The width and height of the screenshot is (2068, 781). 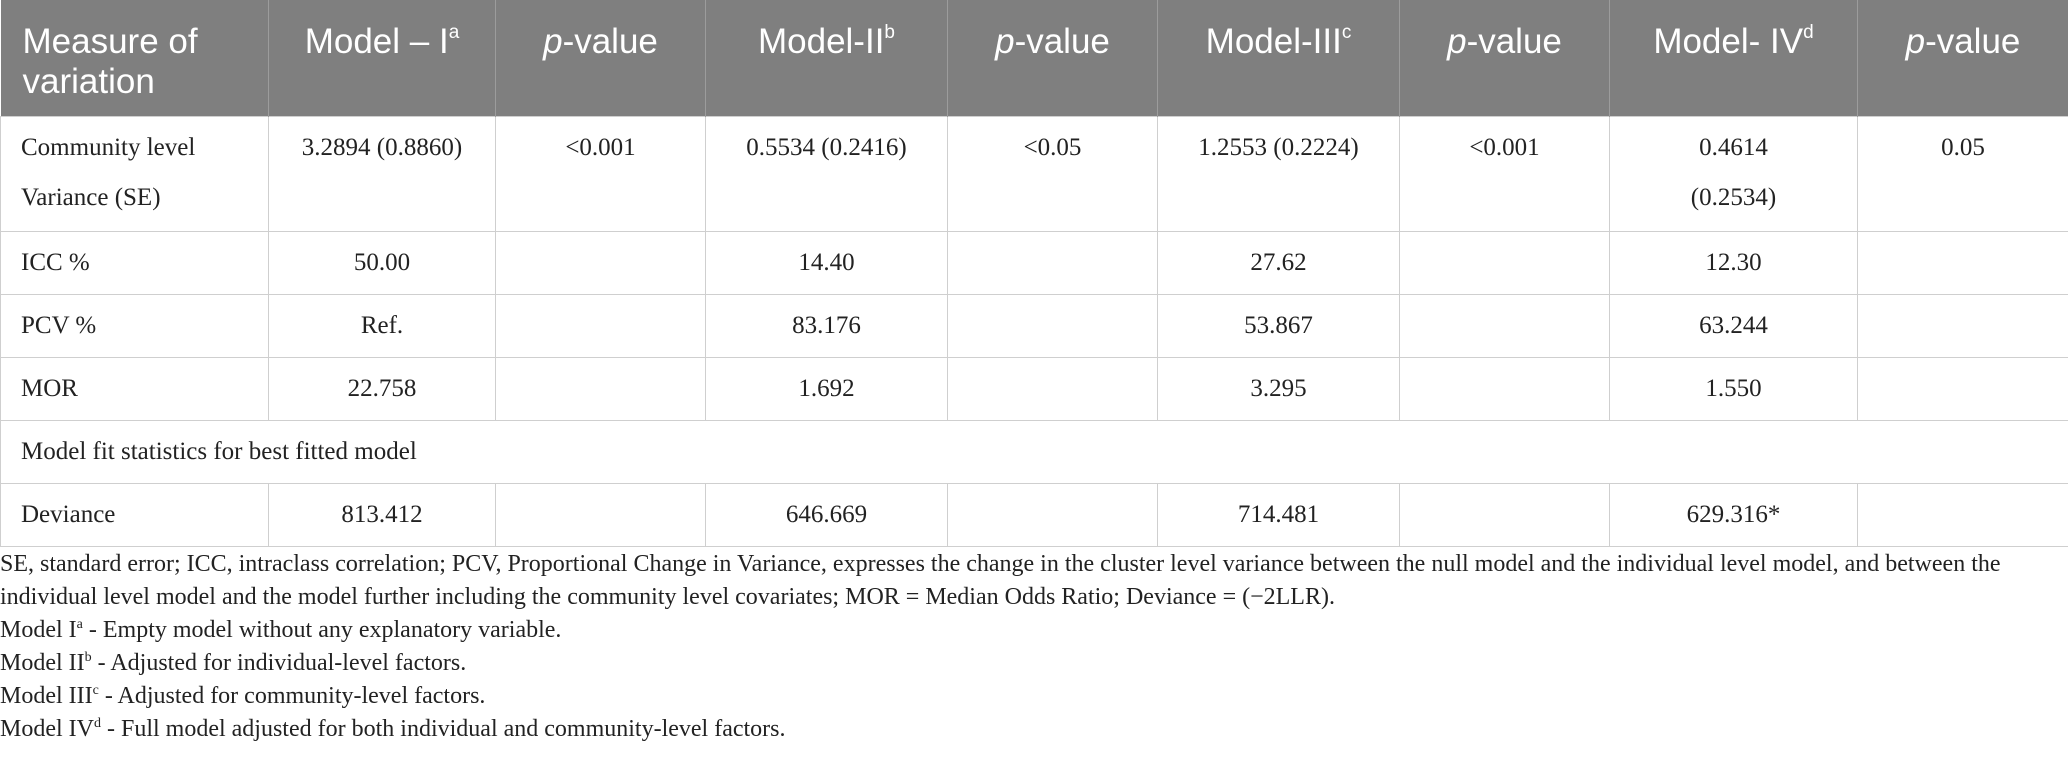 What do you see at coordinates (382, 263) in the screenshot?
I see `cell-model-1: 50.00` at bounding box center [382, 263].